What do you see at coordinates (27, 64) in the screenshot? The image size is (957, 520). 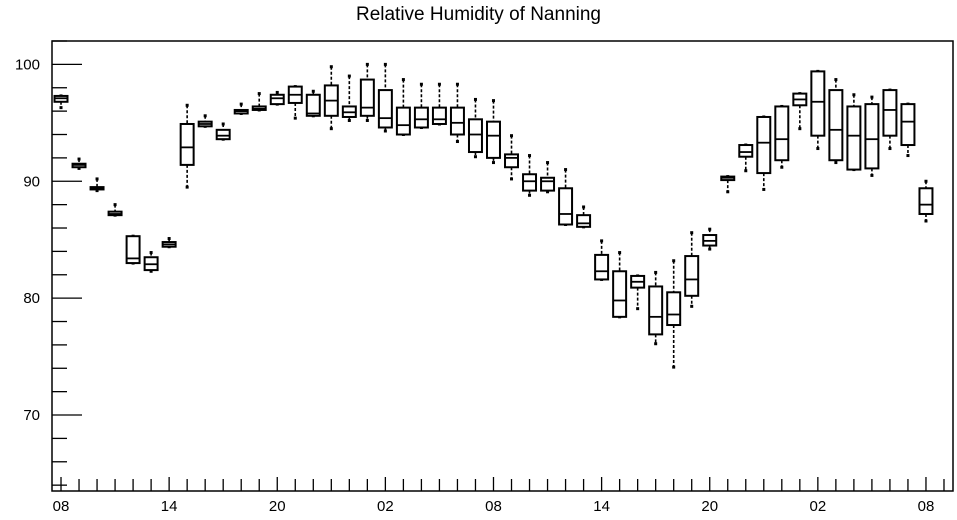 I see `y-tick-label: 100` at bounding box center [27, 64].